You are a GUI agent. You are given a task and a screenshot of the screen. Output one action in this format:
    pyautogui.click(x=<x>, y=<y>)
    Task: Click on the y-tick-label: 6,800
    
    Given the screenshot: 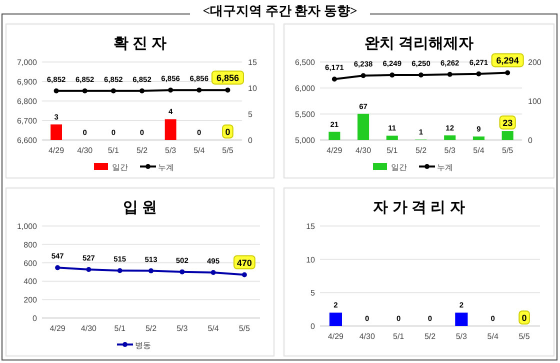 What is the action you would take?
    pyautogui.click(x=27, y=101)
    